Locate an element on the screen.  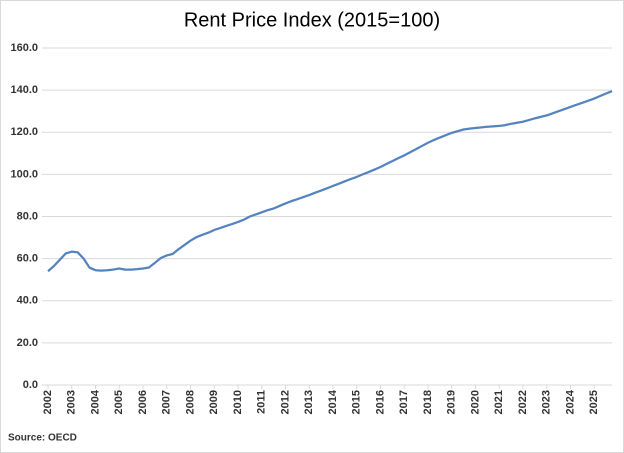
y-tick-label: 0.0 is located at coordinates (30, 385).